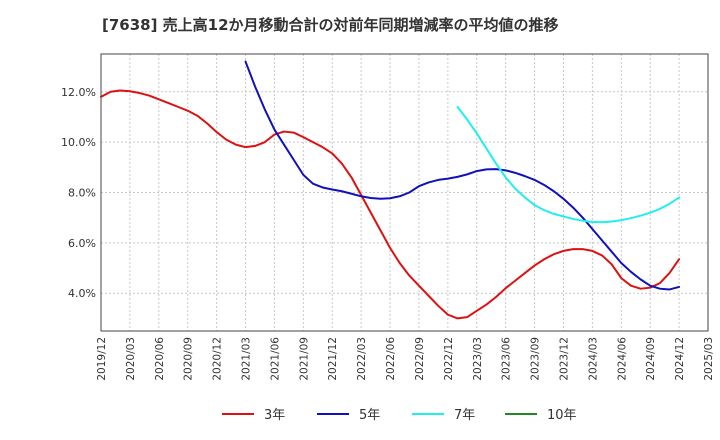 The image size is (720, 440). What do you see at coordinates (564, 359) in the screenshot?
I see `x-tick-label: 2023/12` at bounding box center [564, 359].